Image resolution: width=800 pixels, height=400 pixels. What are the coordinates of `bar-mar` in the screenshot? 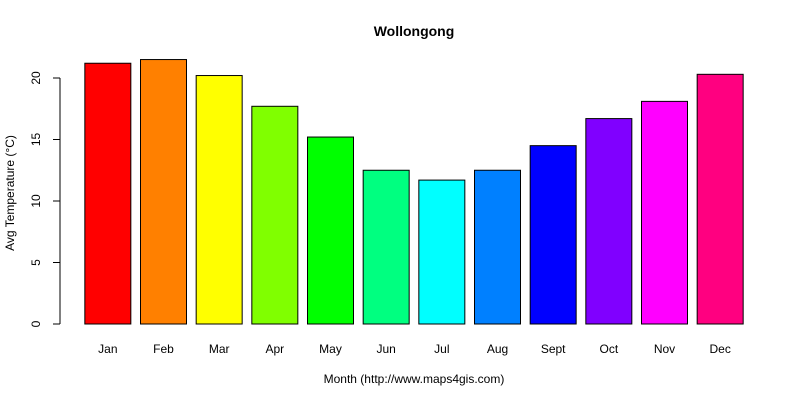 It's located at (219, 200).